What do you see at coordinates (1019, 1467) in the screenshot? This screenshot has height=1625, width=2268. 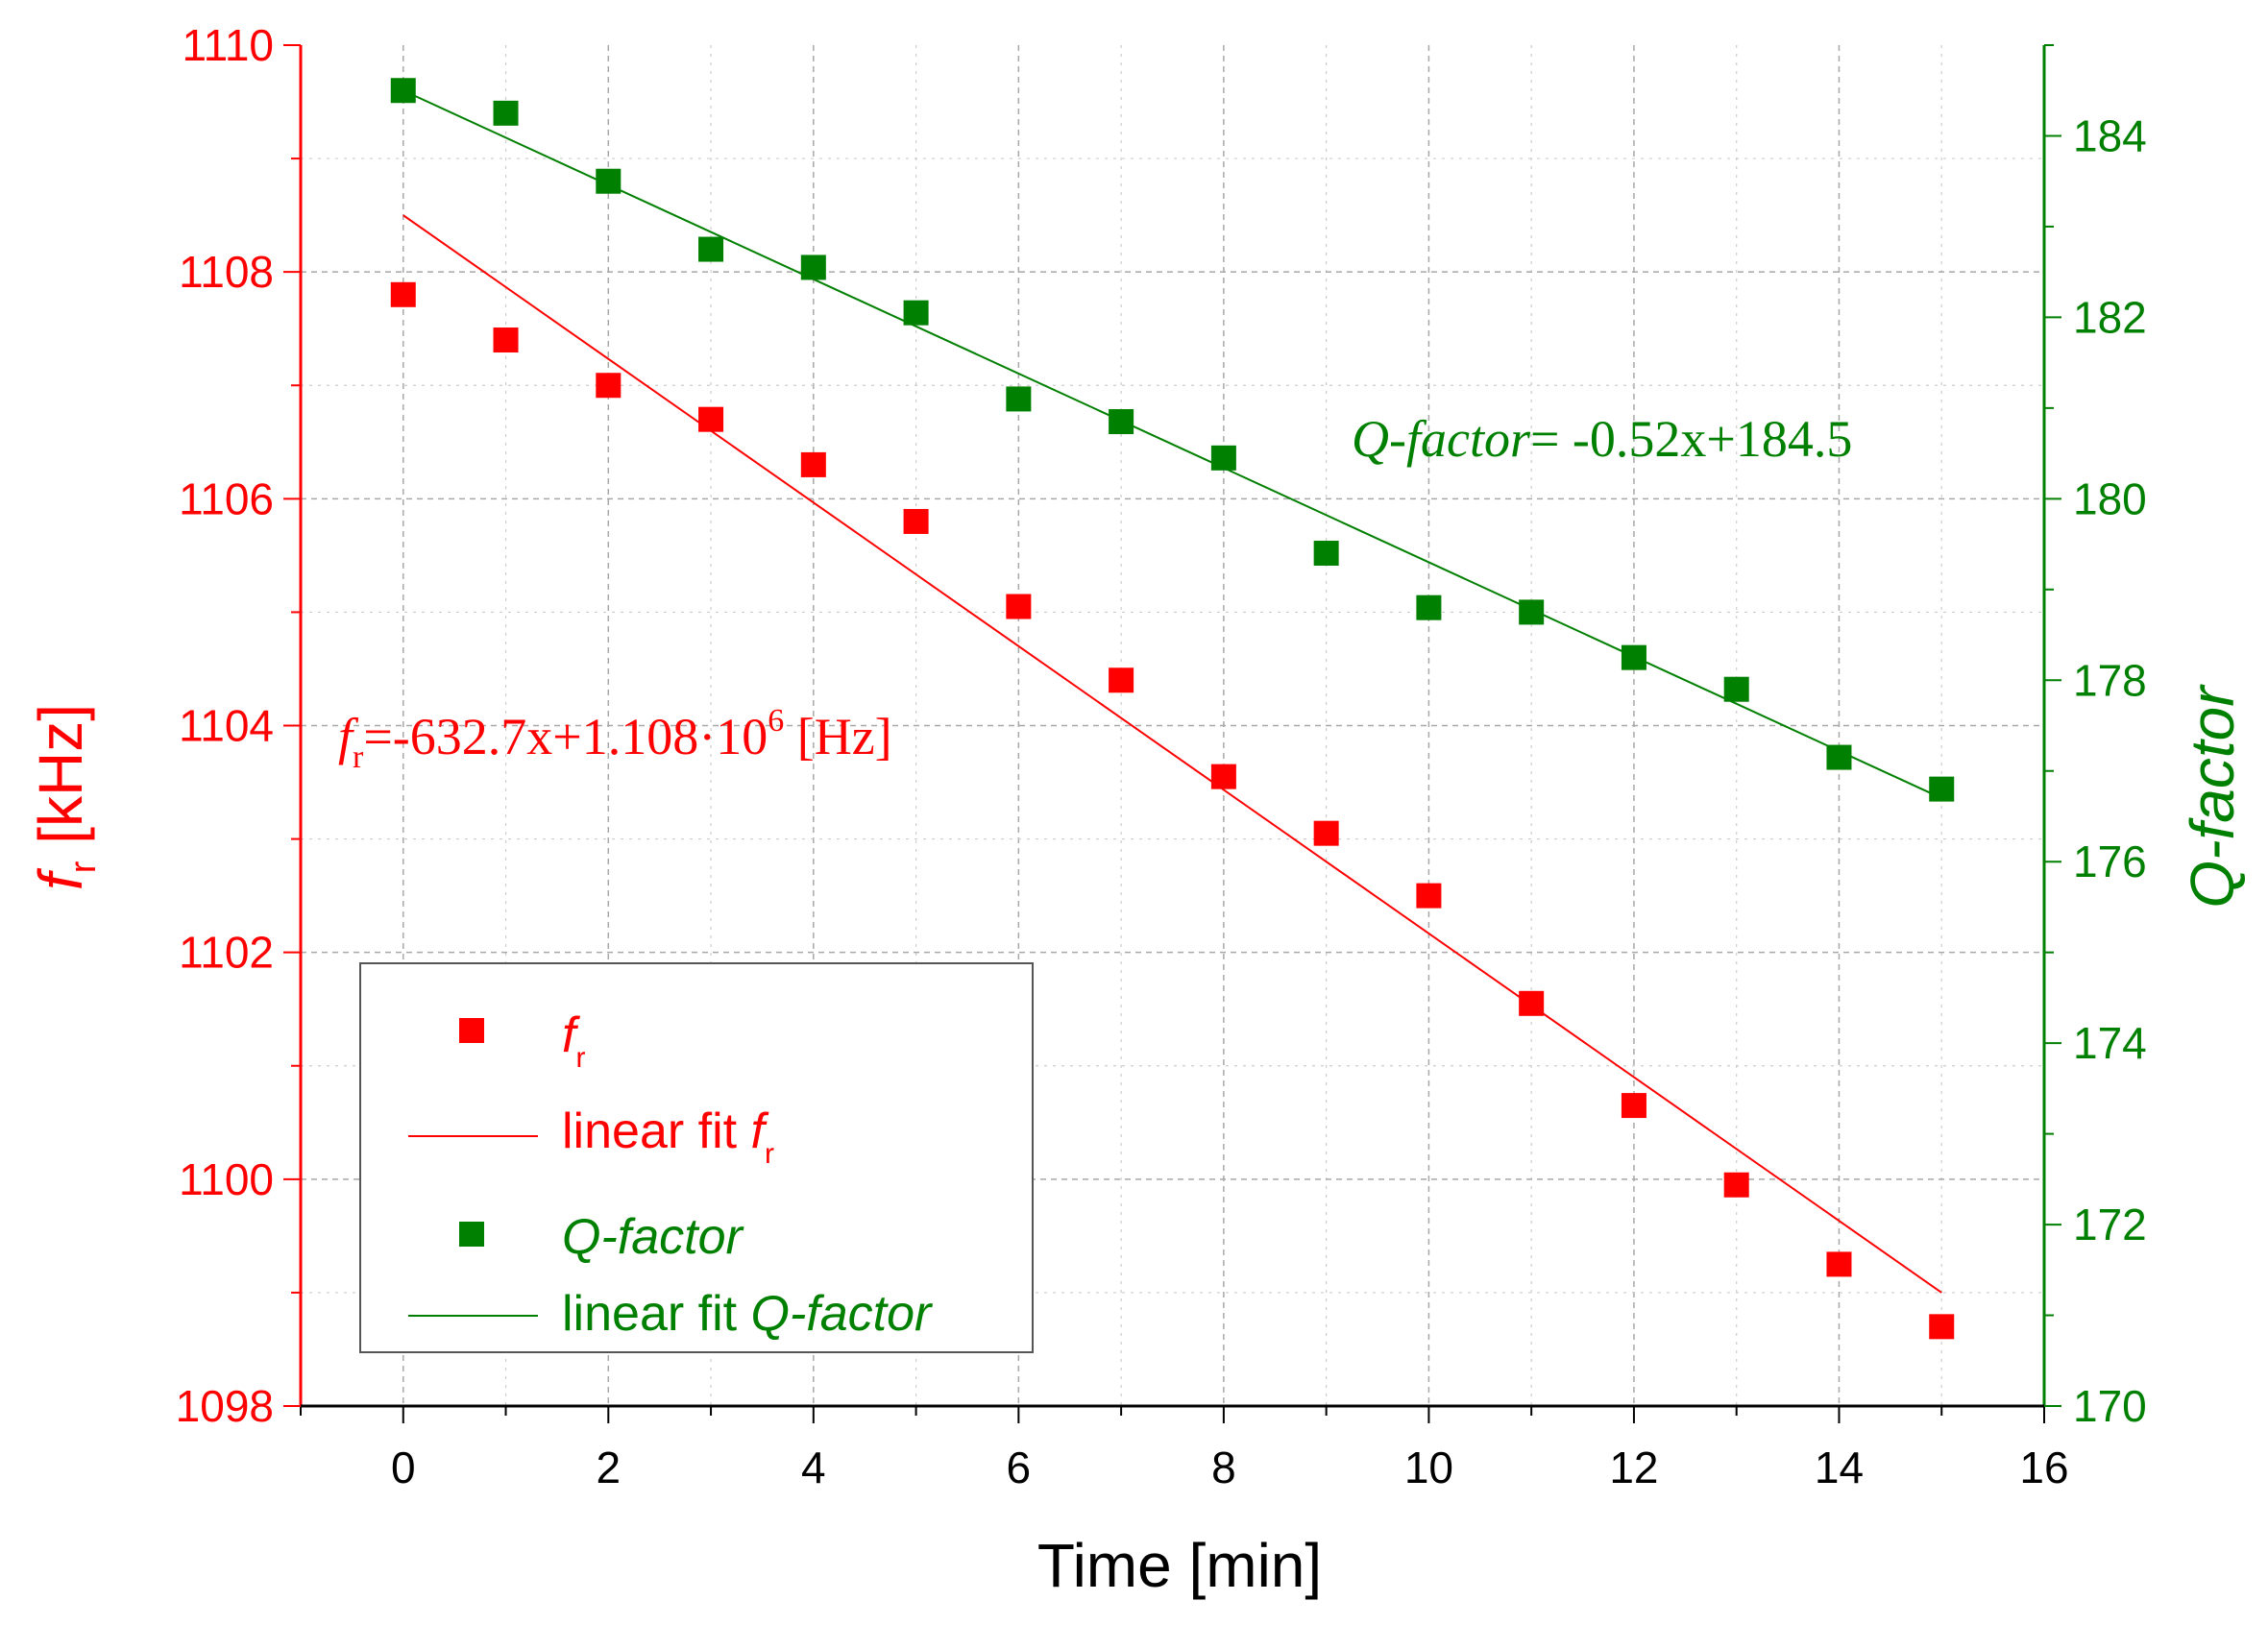 I see `x-tick-label: 6` at bounding box center [1019, 1467].